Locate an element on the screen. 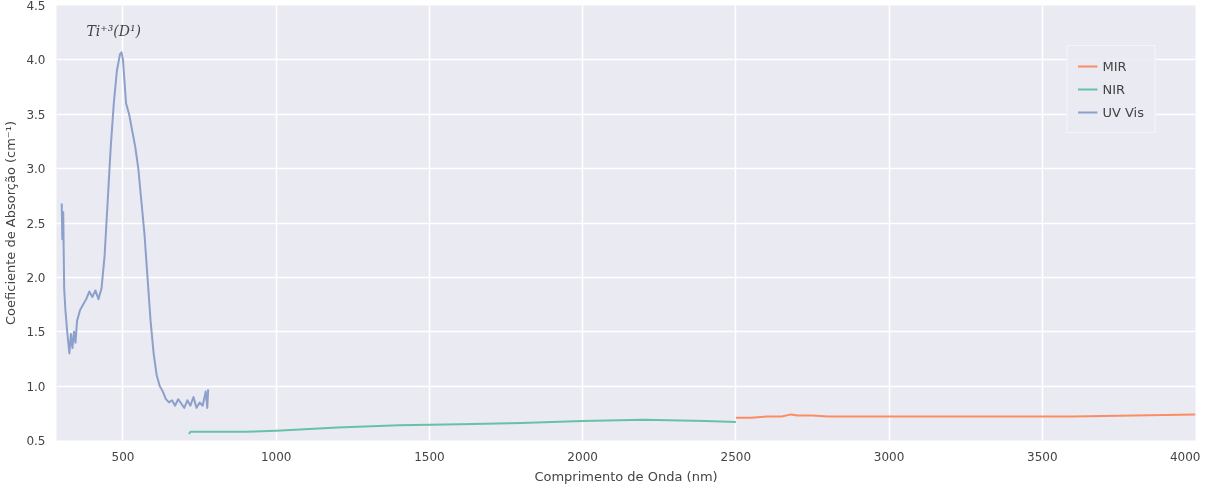 The width and height of the screenshot is (1206, 490). x-tick-label: 3000 is located at coordinates (889, 456).